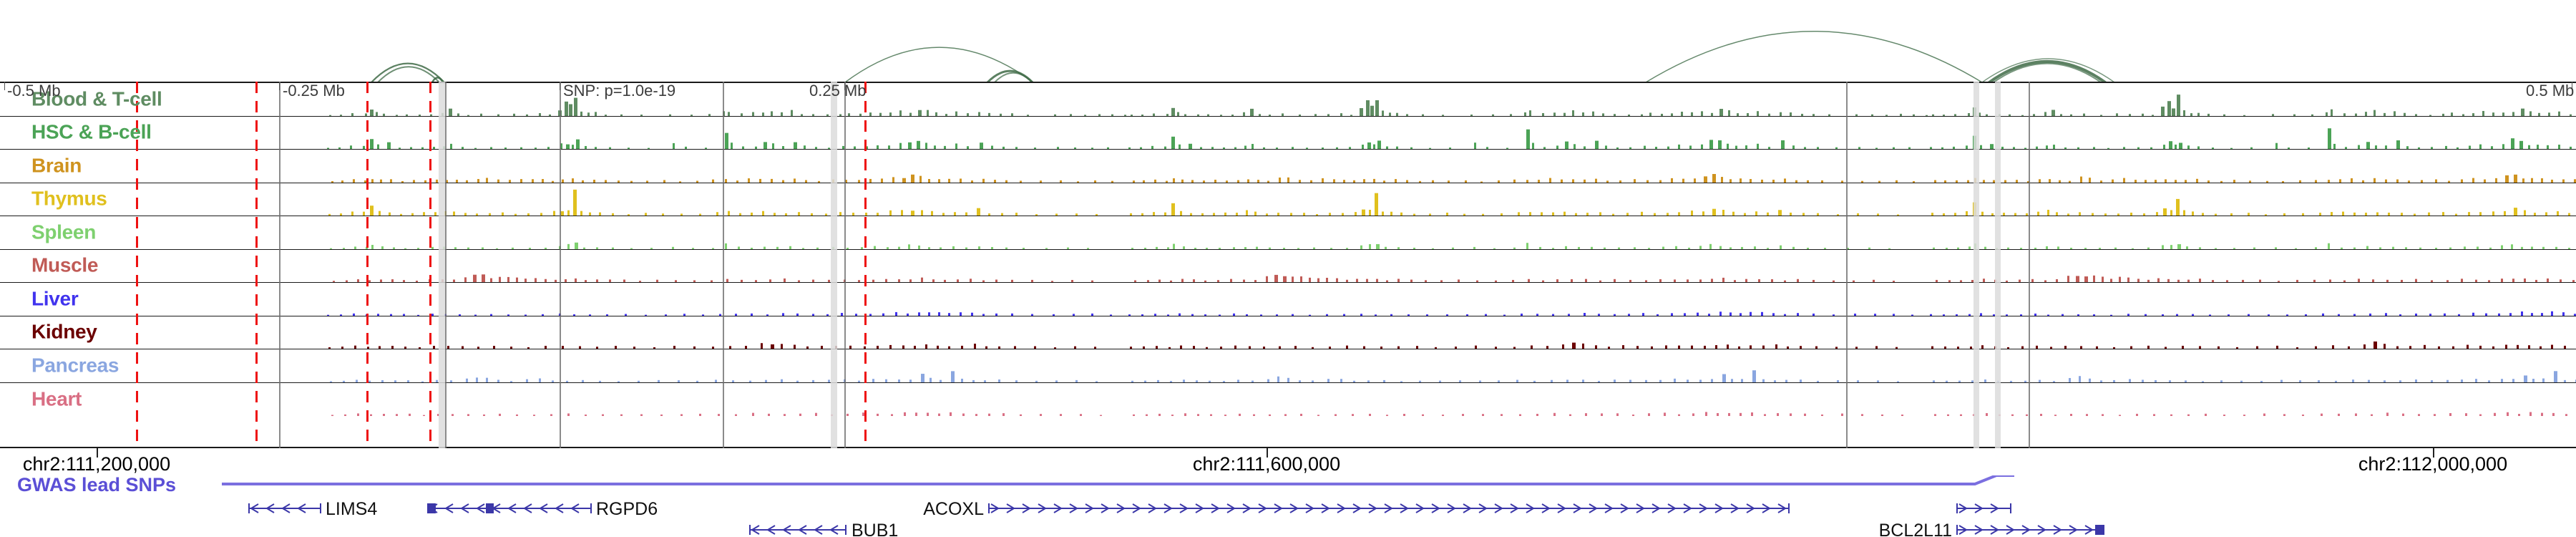 The width and height of the screenshot is (2576, 537). I want to click on gene-label: RGPD6, so click(627, 509).